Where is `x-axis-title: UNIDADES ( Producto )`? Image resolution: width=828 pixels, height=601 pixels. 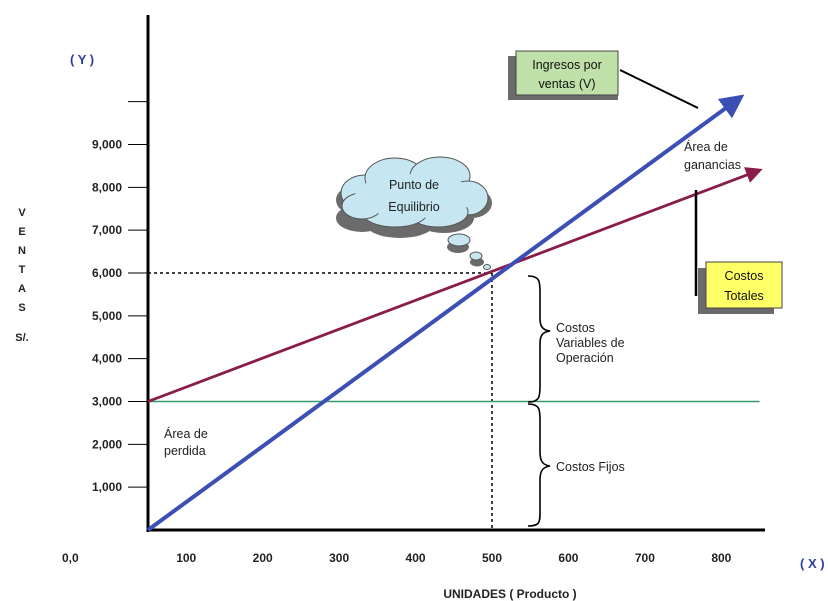
x-axis-title: UNIDADES ( Producto ) is located at coordinates (509, 594).